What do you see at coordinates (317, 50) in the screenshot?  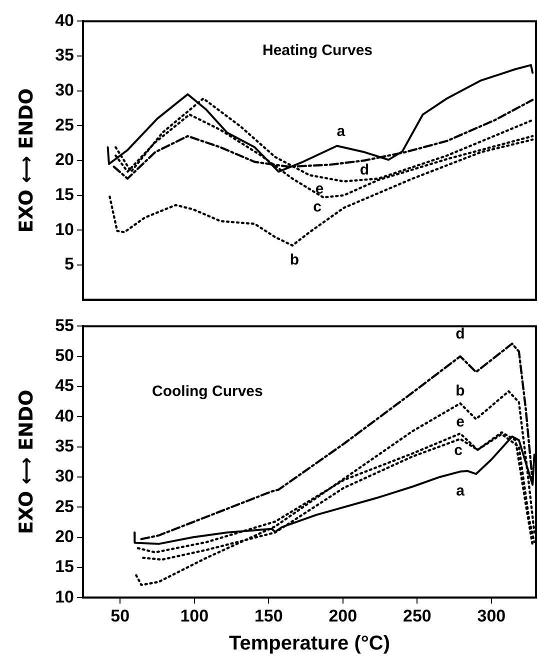 I see `text: Heating Curves` at bounding box center [317, 50].